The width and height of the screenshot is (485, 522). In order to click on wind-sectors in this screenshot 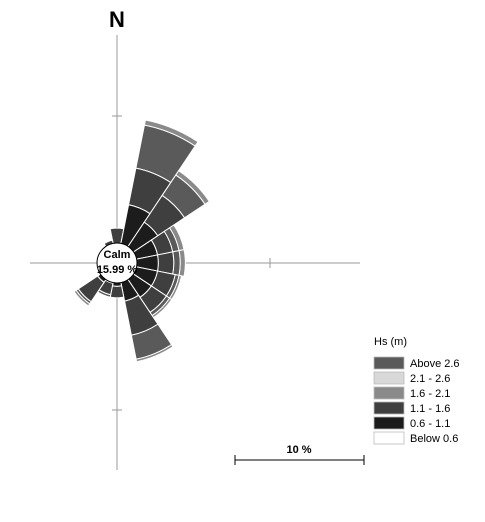, I will do `click(141, 241)`.